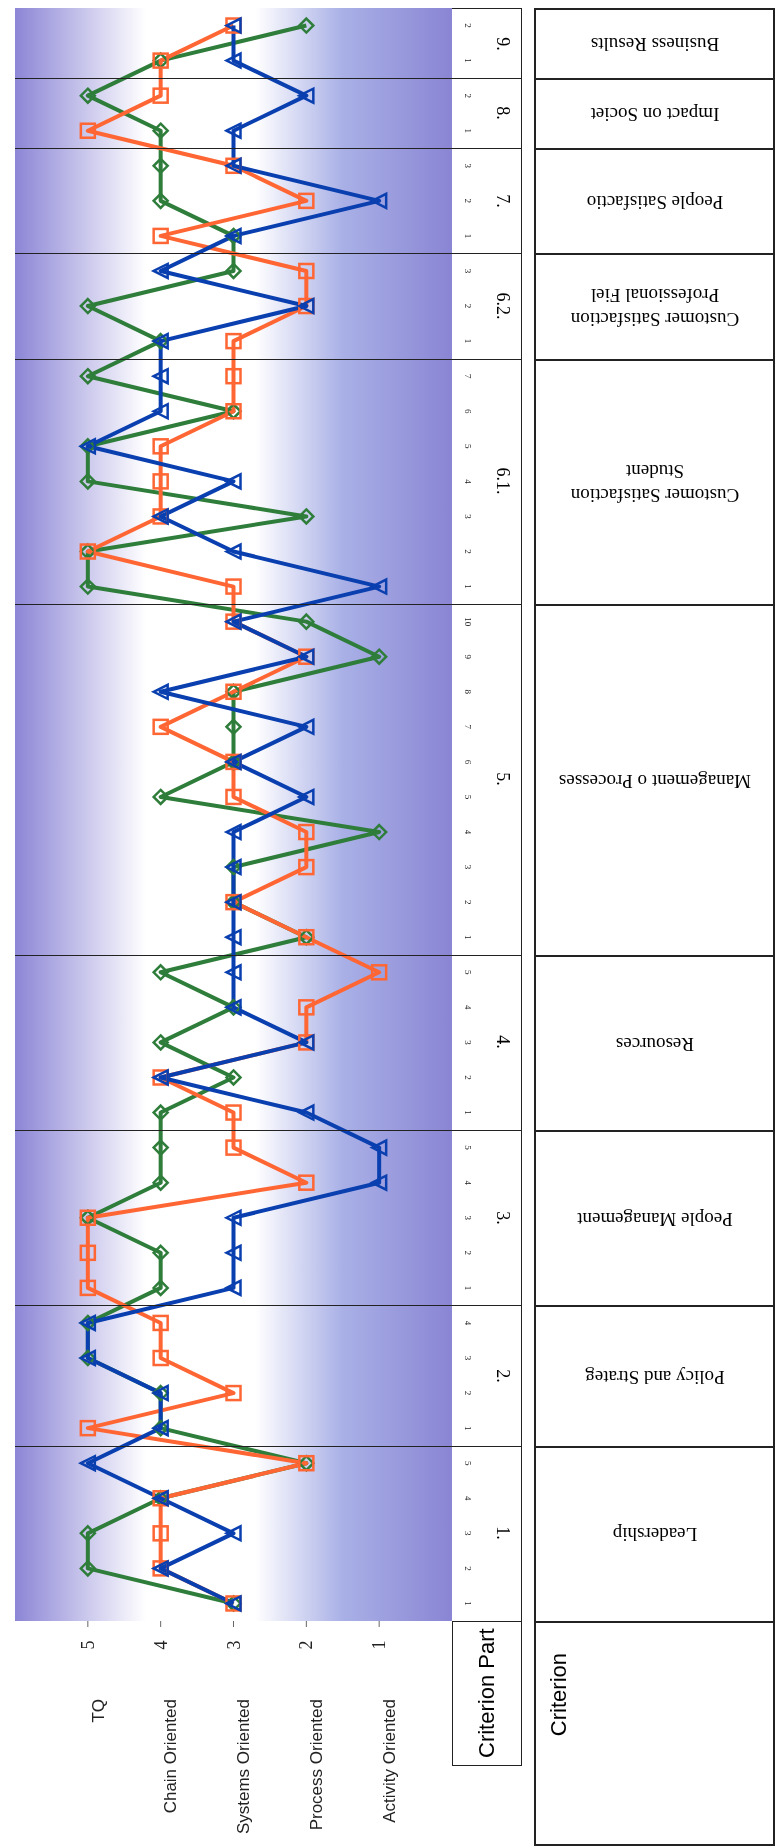  What do you see at coordinates (654, 1219) in the screenshot?
I see `text: People Management` at bounding box center [654, 1219].